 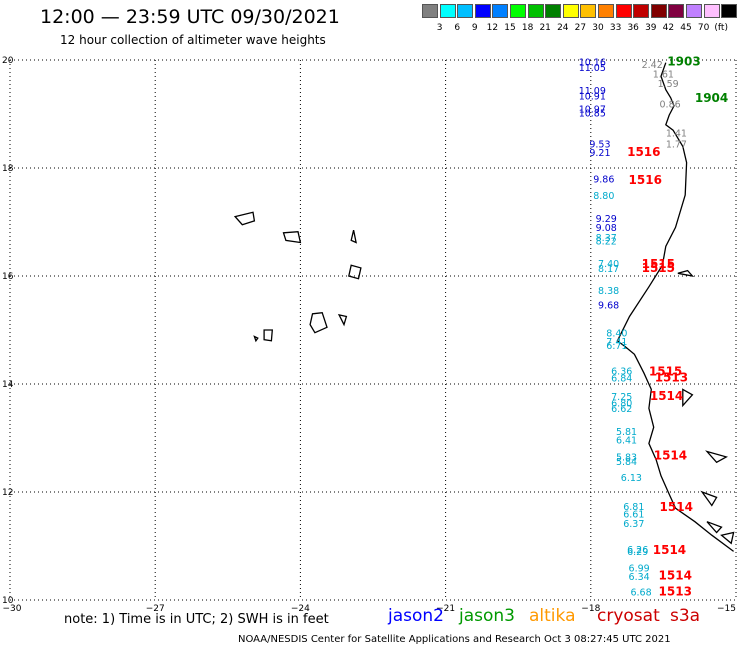 What do you see at coordinates (590, 609) in the screenshot?
I see `x-tick-label: −18` at bounding box center [590, 609].